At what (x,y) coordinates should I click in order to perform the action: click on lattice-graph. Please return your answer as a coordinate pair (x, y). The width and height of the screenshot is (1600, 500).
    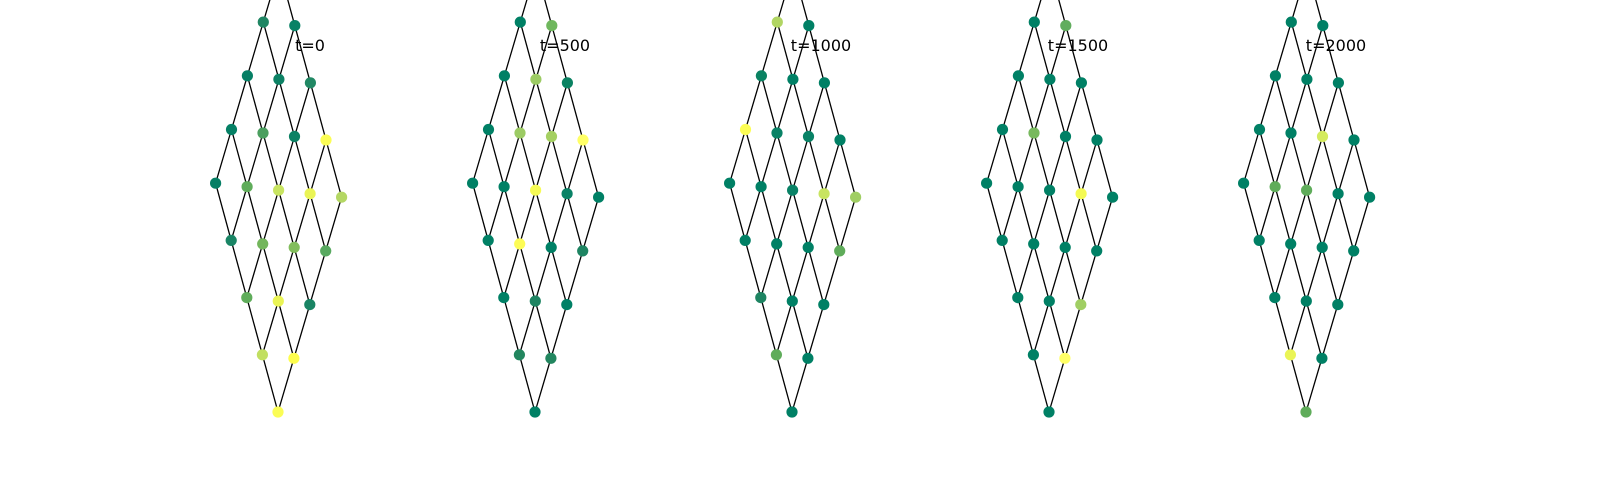
    Looking at the image, I should click on (1050, 209).